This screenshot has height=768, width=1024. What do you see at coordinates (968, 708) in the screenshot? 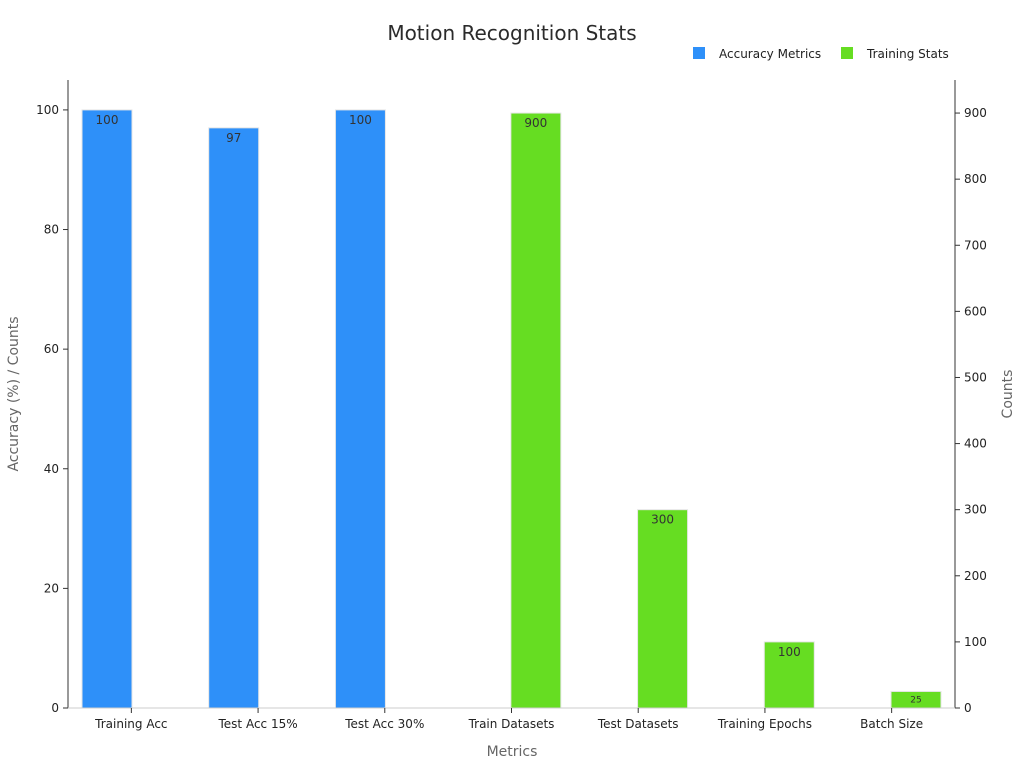
I see `y2-tick-label: 0` at bounding box center [968, 708].